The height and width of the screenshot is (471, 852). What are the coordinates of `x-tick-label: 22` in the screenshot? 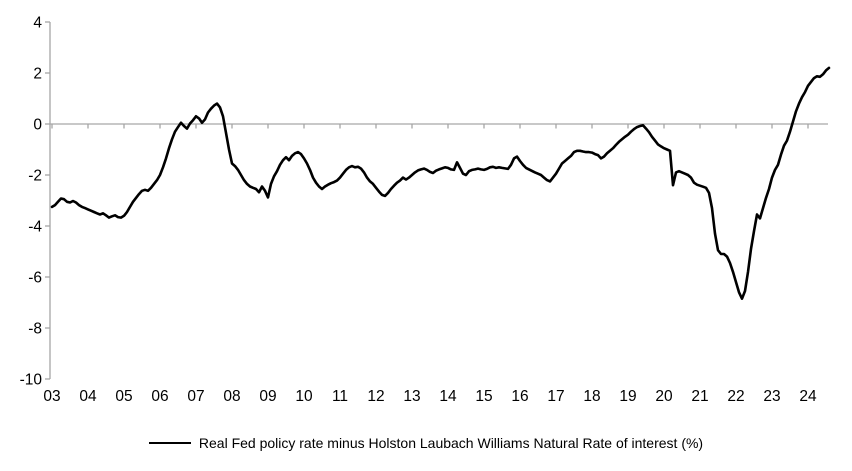 It's located at (735, 396).